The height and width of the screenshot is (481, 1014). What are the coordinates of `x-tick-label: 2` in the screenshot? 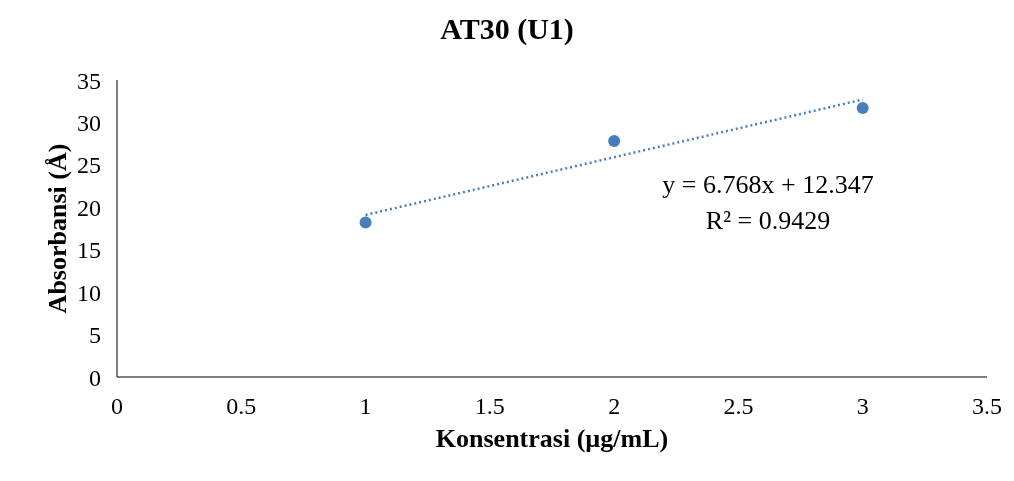 It's located at (614, 406).